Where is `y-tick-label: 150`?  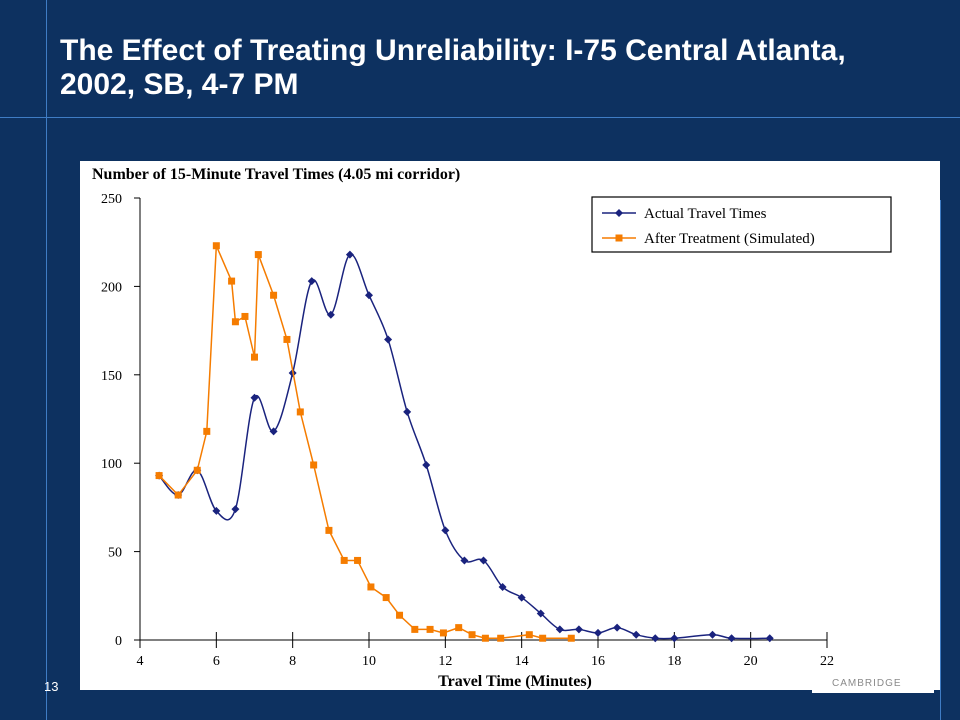
y-tick-label: 150 is located at coordinates (111, 376).